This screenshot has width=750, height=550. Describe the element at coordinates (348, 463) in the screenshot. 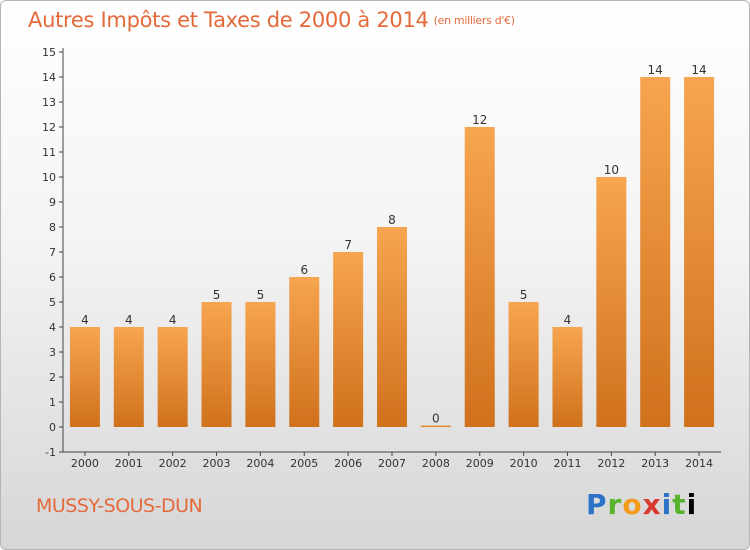

I see `x-tick-label: 2006` at that location.